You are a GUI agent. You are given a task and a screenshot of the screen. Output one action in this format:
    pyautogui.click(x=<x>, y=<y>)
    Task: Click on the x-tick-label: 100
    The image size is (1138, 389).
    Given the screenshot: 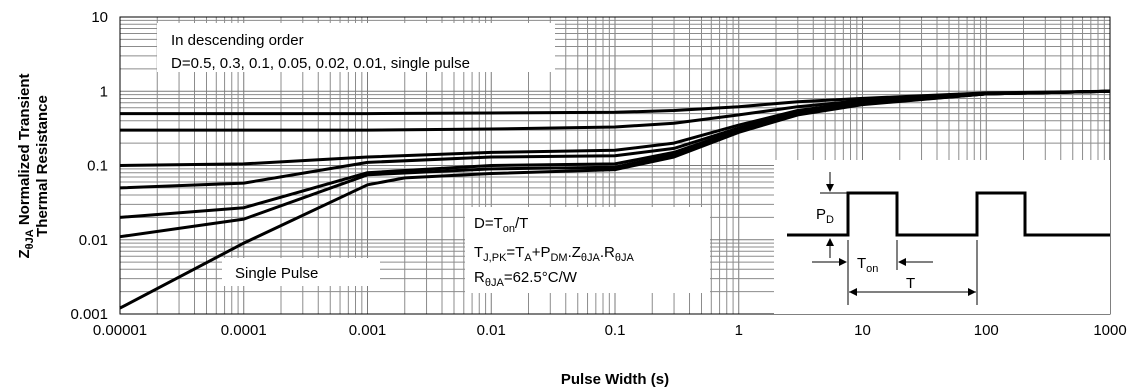 What is the action you would take?
    pyautogui.click(x=986, y=330)
    